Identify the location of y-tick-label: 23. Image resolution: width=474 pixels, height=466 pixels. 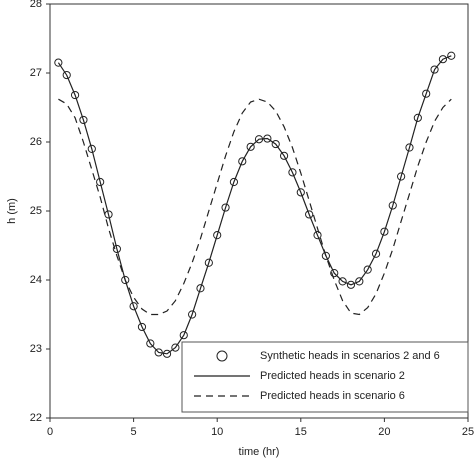
(36, 349).